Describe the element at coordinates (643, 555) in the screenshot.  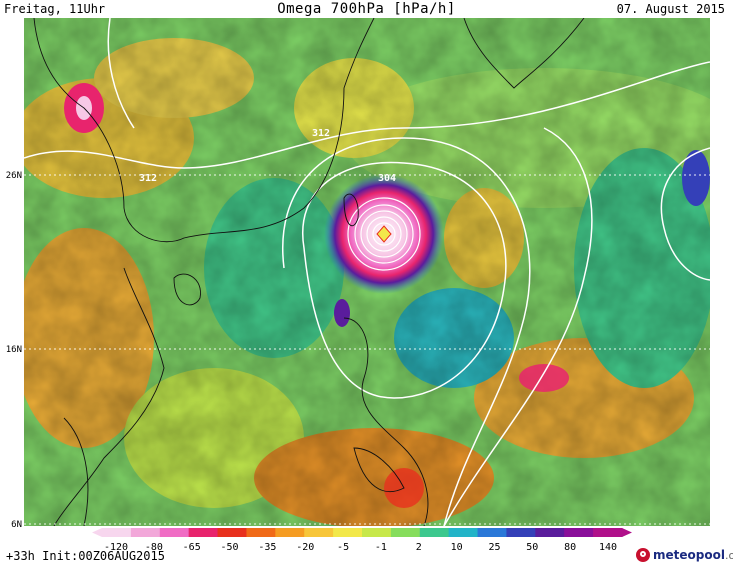
I see `meteopool-logo-icon` at that location.